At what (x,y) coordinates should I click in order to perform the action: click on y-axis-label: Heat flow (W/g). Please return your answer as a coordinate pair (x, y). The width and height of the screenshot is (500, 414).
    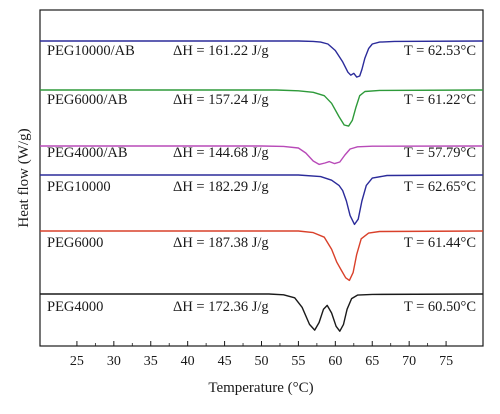
    Looking at the image, I should click on (24, 177).